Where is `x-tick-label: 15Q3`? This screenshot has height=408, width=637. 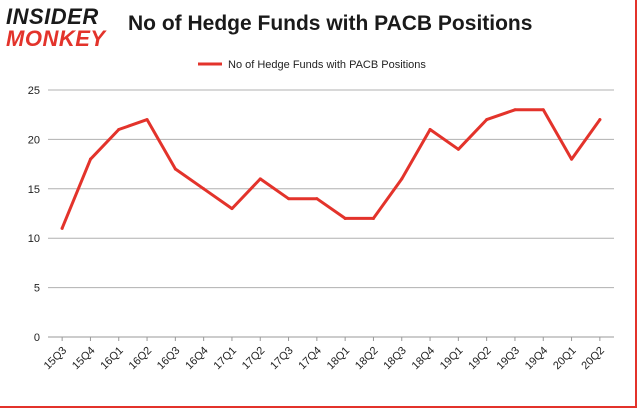
x-tick-label: 15Q3 is located at coordinates (56, 359).